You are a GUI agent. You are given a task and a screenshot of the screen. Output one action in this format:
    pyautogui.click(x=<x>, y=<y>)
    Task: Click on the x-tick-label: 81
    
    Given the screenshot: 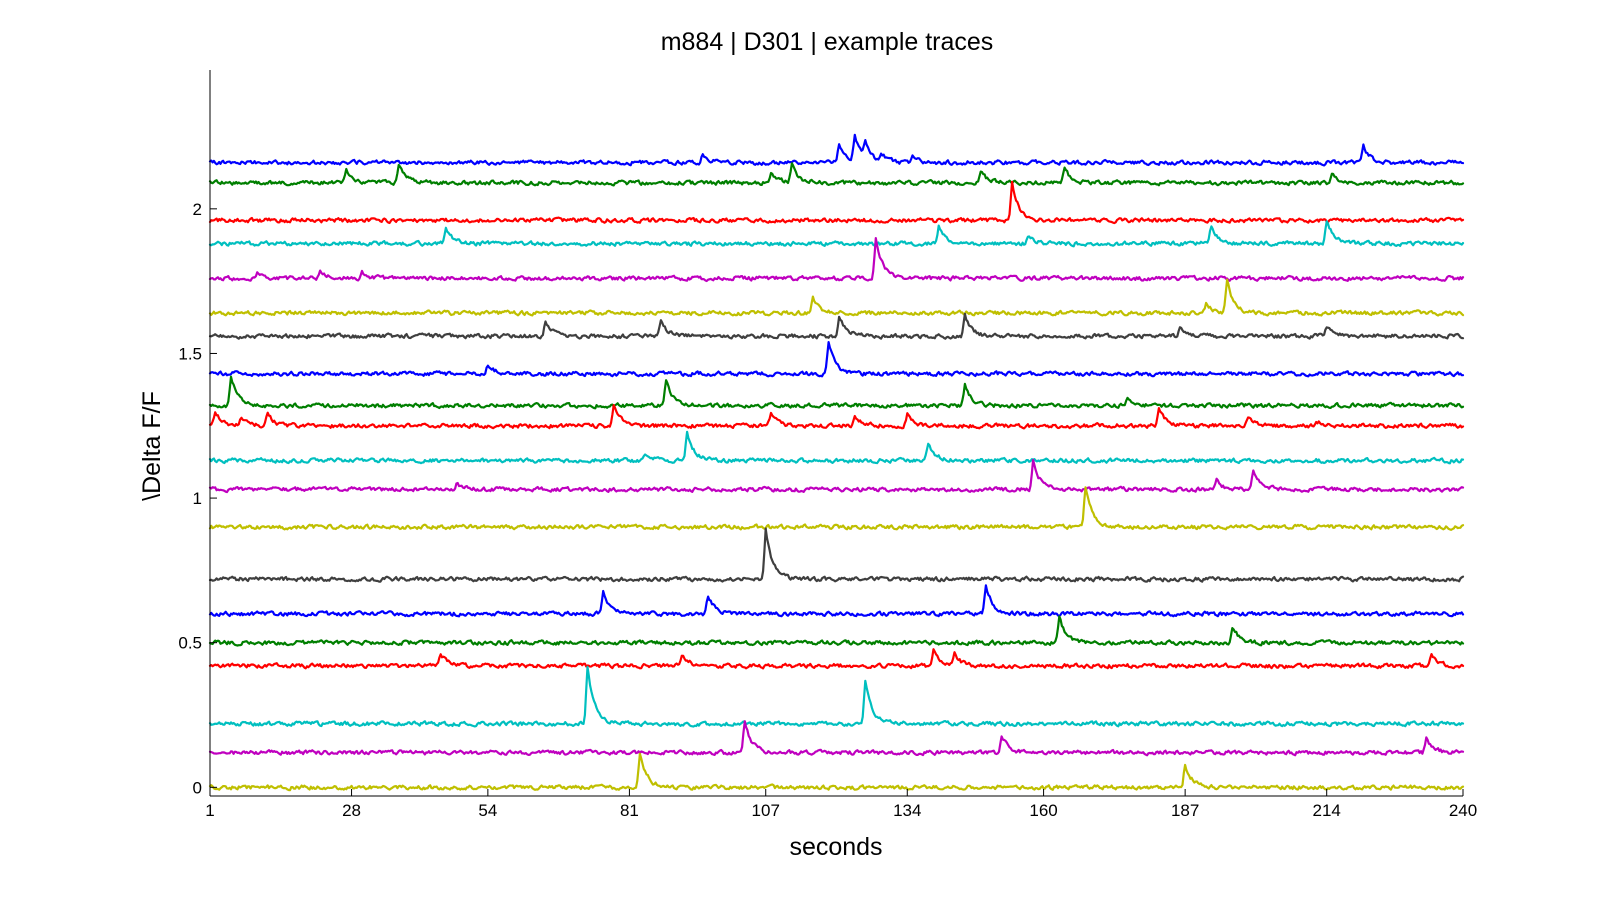 What is the action you would take?
    pyautogui.click(x=629, y=810)
    